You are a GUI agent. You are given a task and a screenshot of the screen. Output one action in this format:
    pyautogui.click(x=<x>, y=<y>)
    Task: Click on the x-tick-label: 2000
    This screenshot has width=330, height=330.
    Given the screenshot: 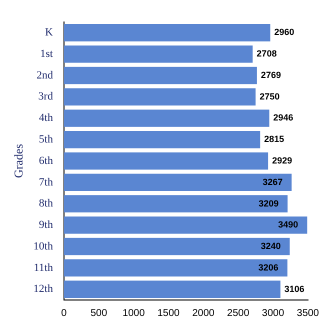 What is the action you would take?
    pyautogui.click(x=203, y=313)
    